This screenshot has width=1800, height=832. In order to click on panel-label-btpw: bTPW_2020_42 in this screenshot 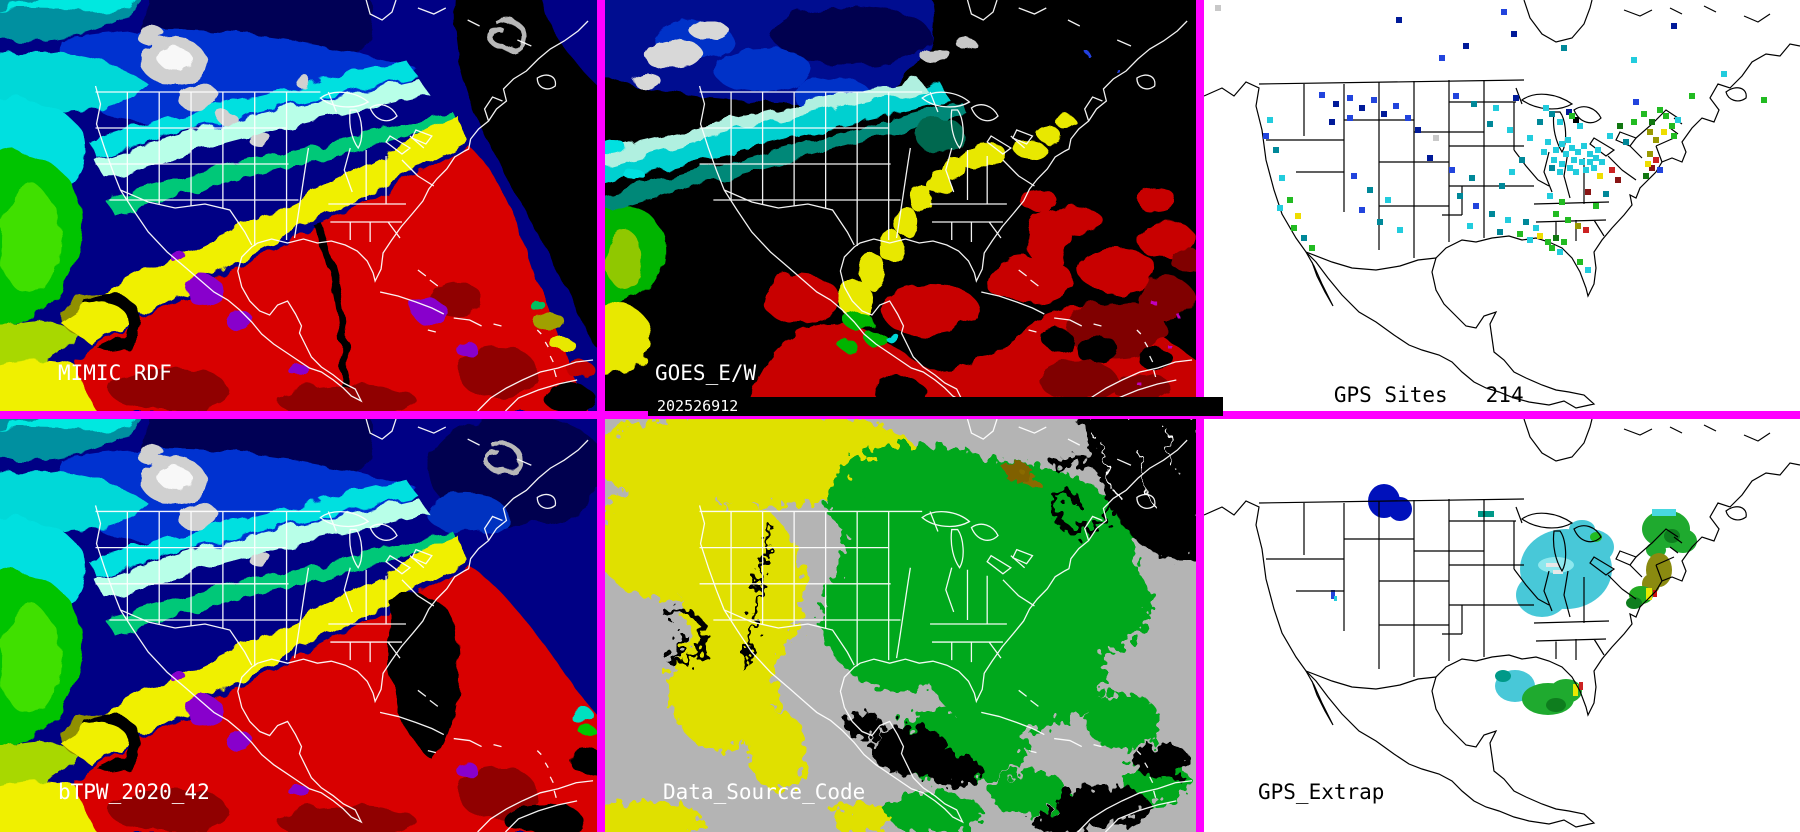, I will do `click(134, 792)`.